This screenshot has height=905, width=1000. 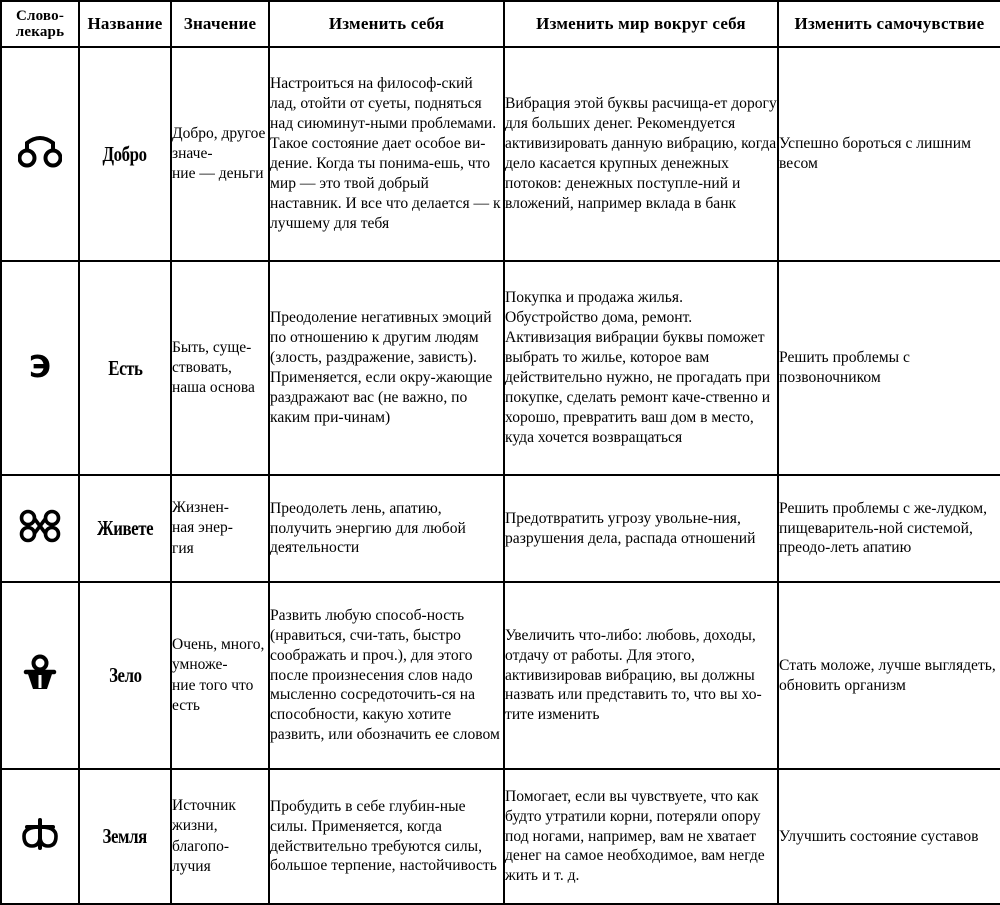 What do you see at coordinates (888, 368) in the screenshot?
I see `change-health-text: Решить проблемы с позвоночником` at bounding box center [888, 368].